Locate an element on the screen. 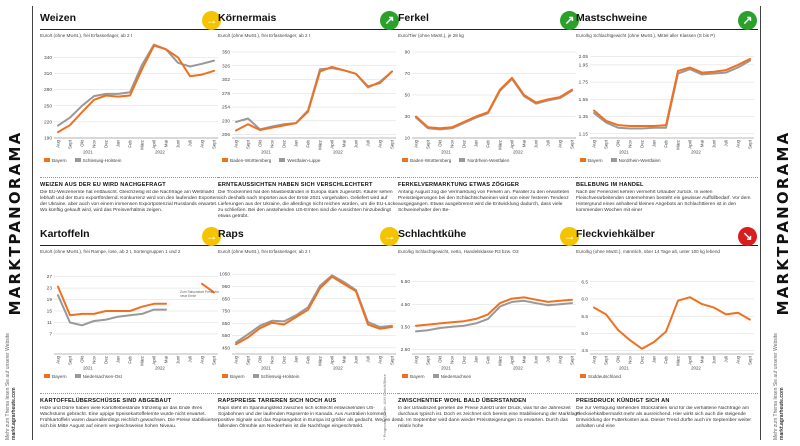  y-tick-label: 280 is located at coordinates (48, 90).